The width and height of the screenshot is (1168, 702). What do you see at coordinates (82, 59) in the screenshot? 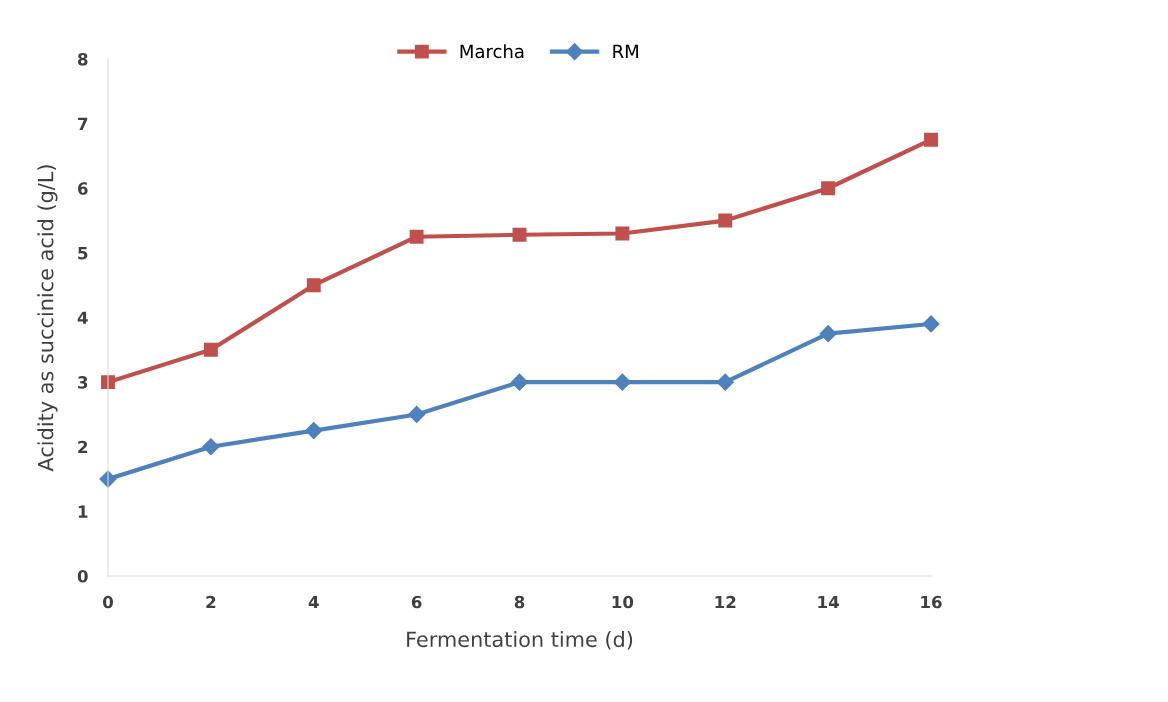
I see `y-tick-label: 8` at bounding box center [82, 59].